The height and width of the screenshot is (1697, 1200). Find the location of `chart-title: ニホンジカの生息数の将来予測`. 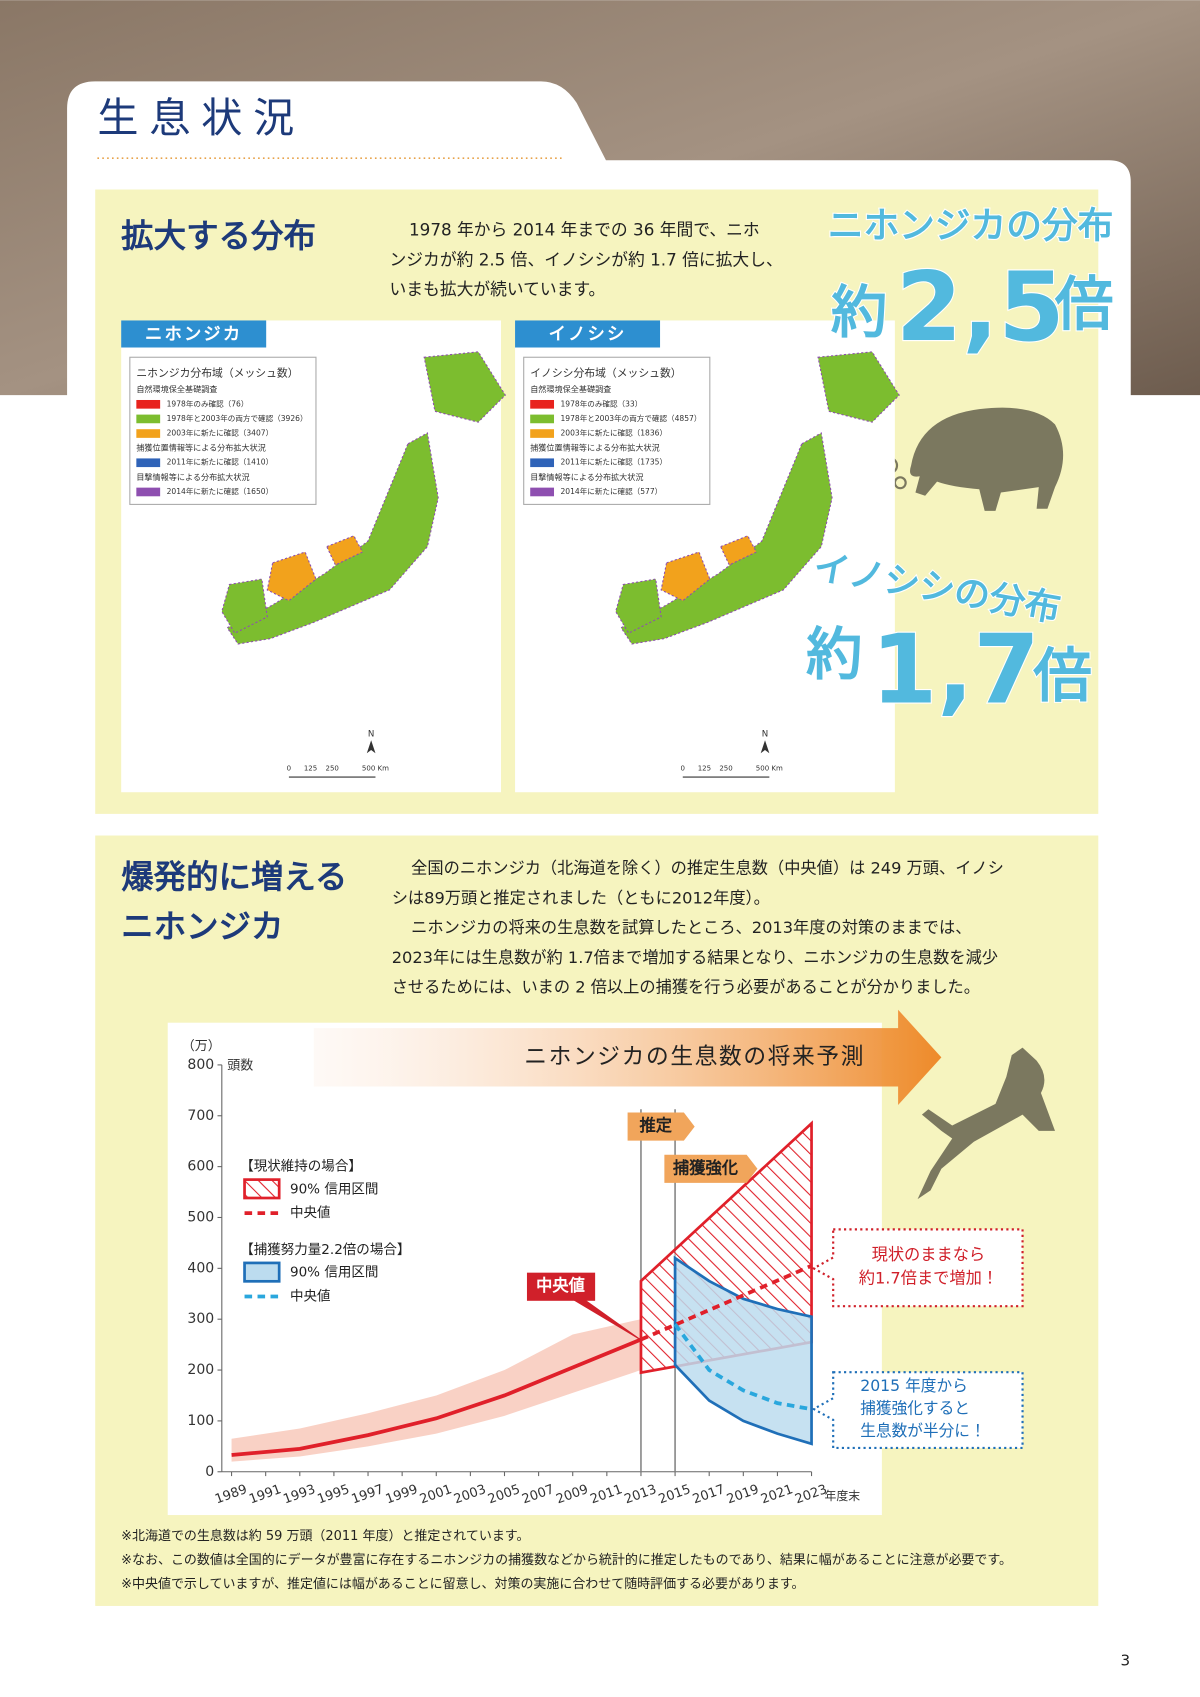

chart-title: ニホンジカの生息数の将来予測 is located at coordinates (694, 1057).